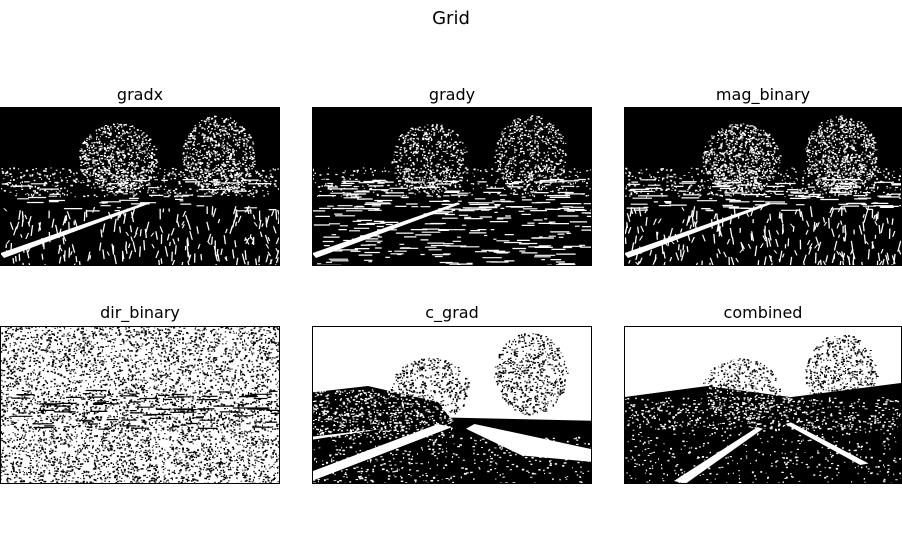 This screenshot has width=902, height=537. What do you see at coordinates (452, 312) in the screenshot?
I see `panel-title-c-grad: c_grad` at bounding box center [452, 312].